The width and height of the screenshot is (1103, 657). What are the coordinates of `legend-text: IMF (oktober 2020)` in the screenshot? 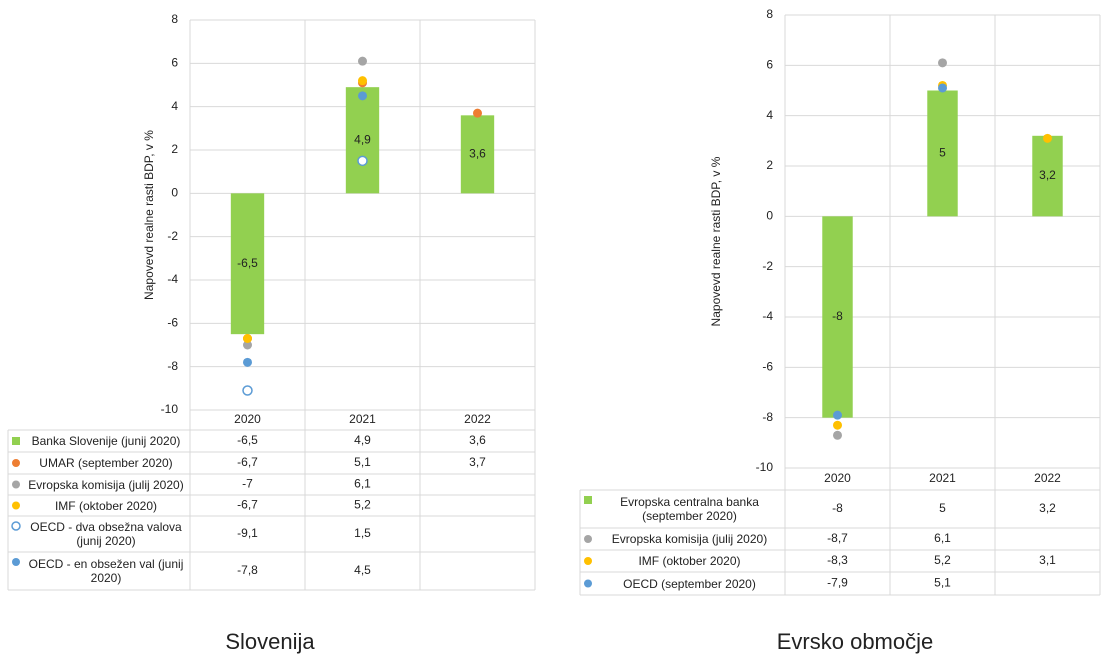 It's located at (689, 561).